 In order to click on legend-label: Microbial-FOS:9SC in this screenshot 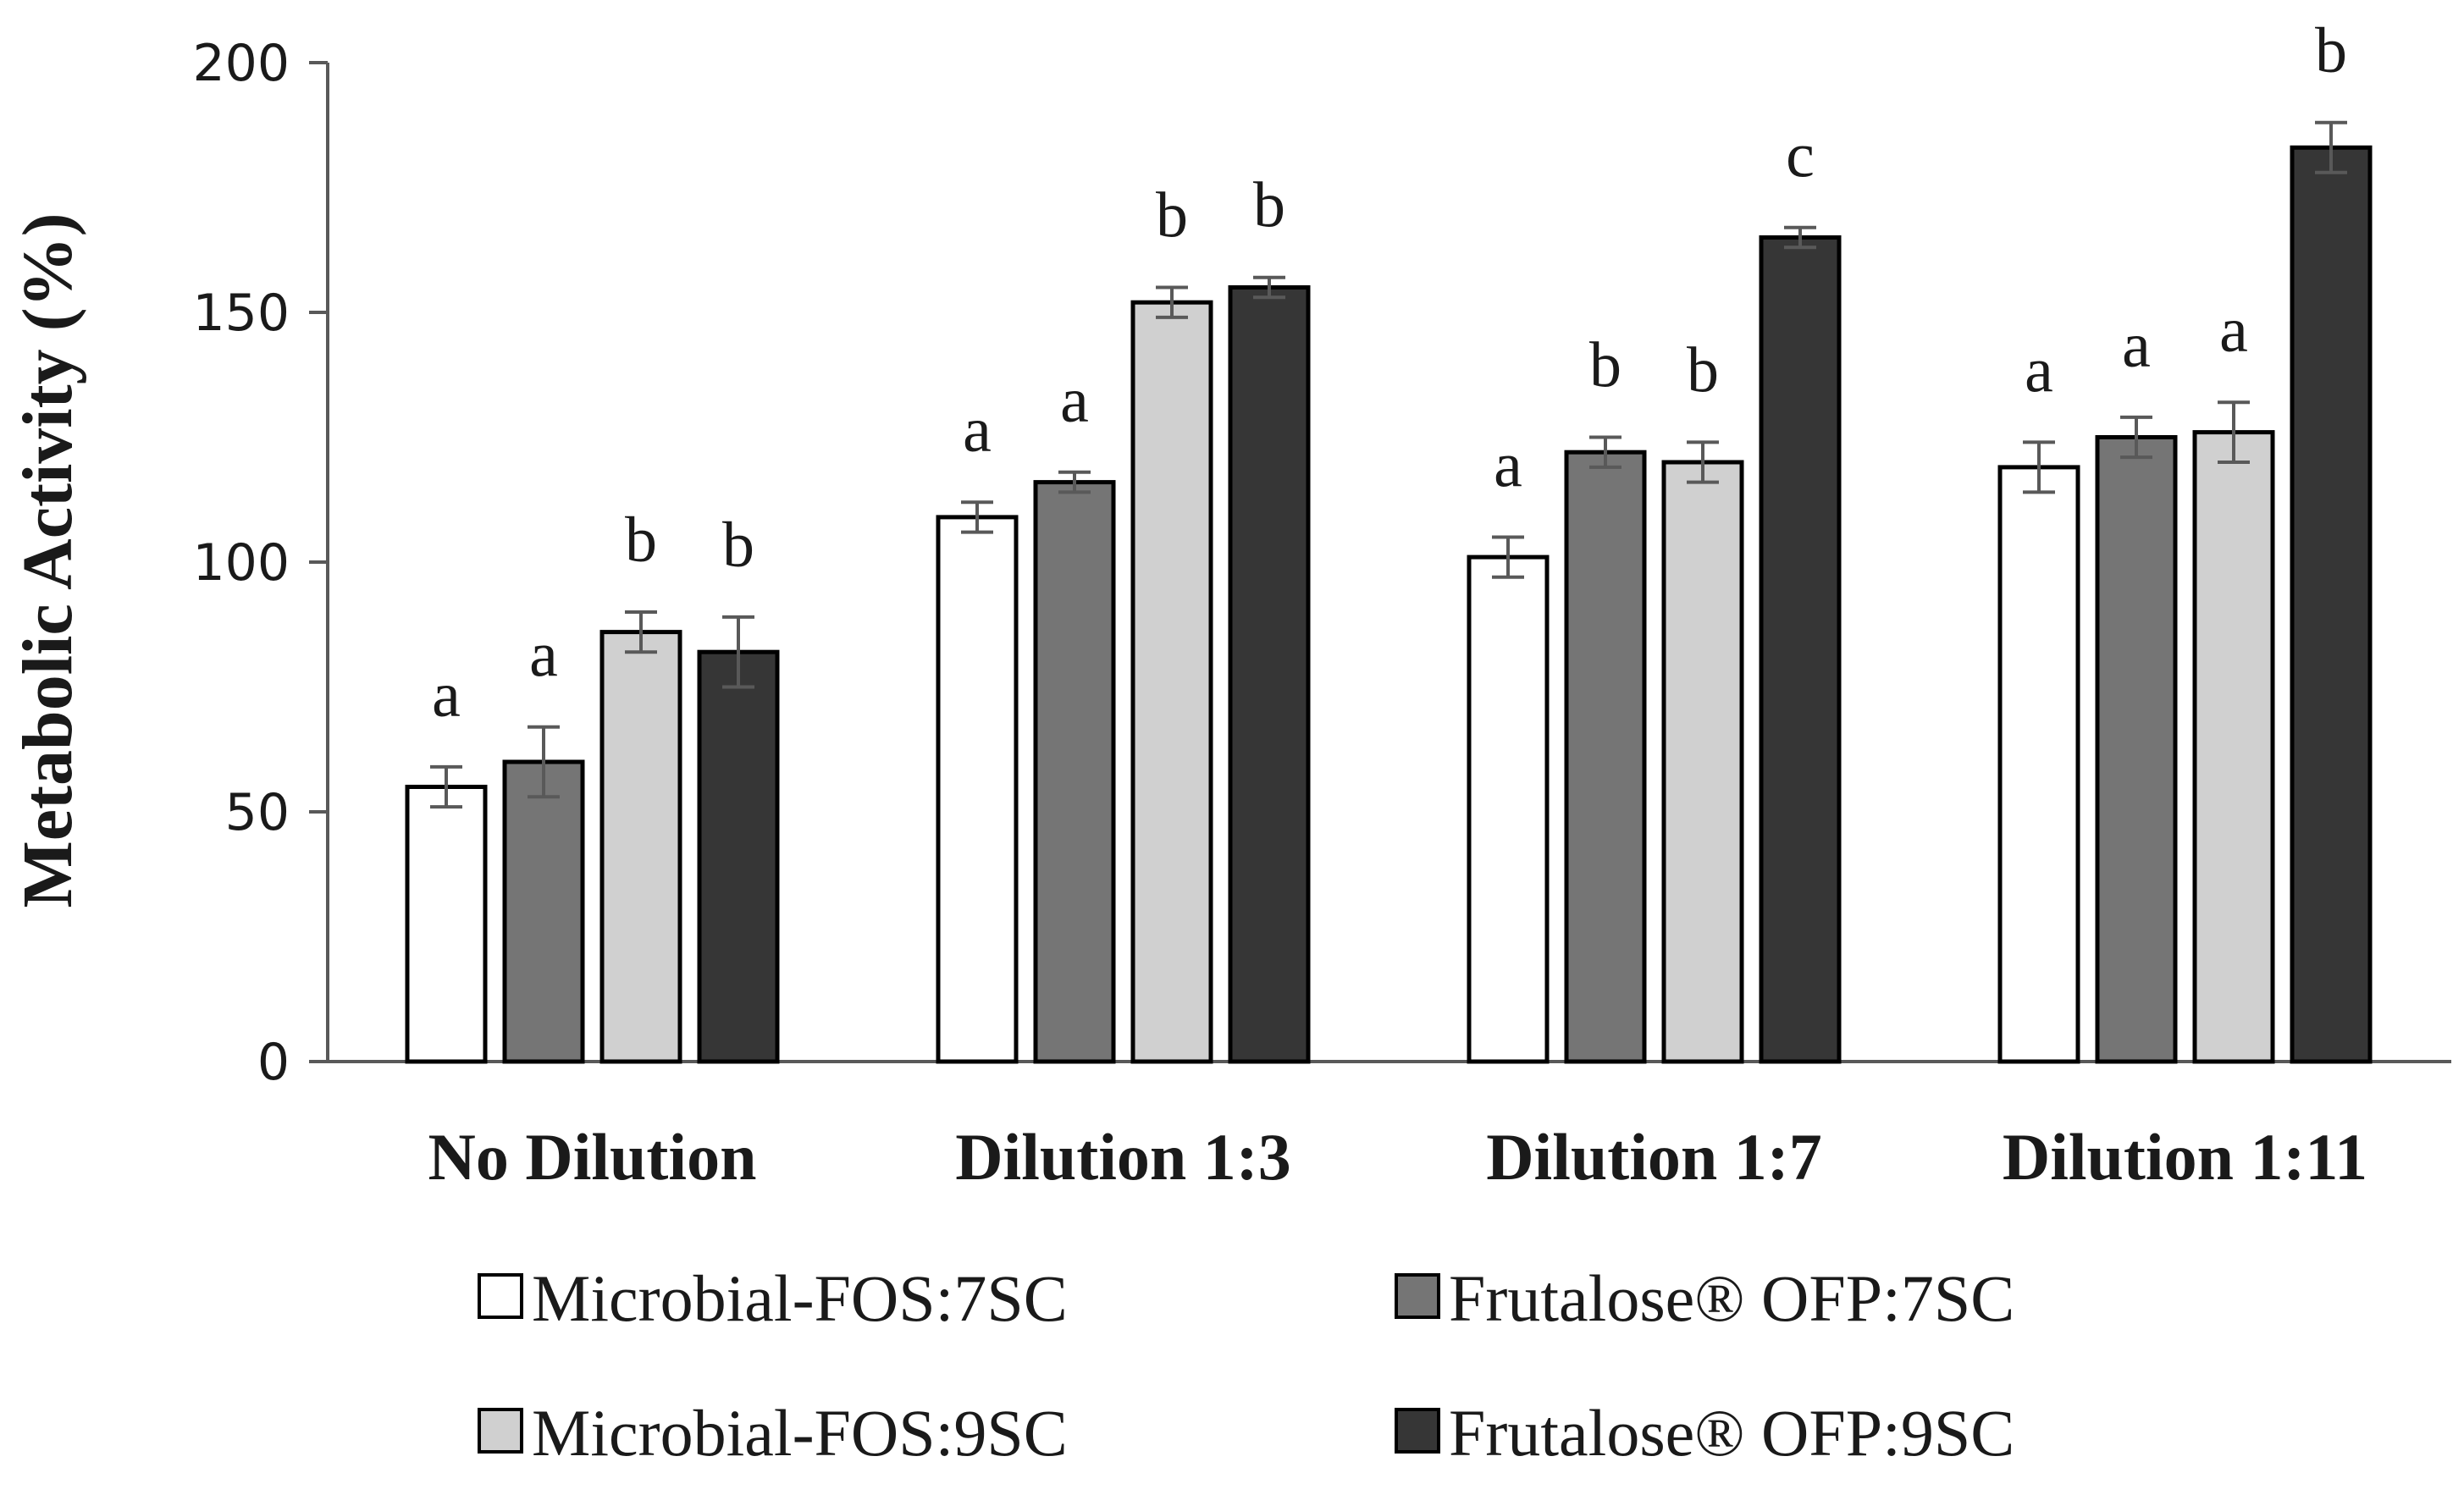, I will do `click(800, 1433)`.